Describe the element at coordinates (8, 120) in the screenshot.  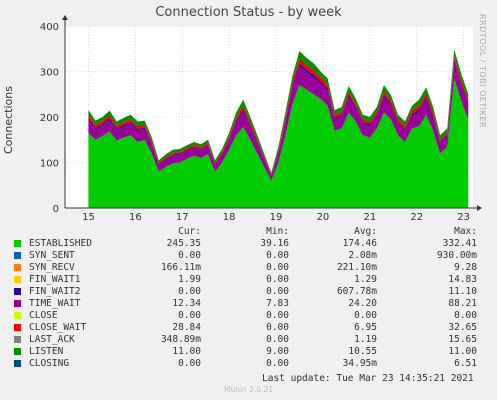
I see `y-axis-label: Connections` at that location.